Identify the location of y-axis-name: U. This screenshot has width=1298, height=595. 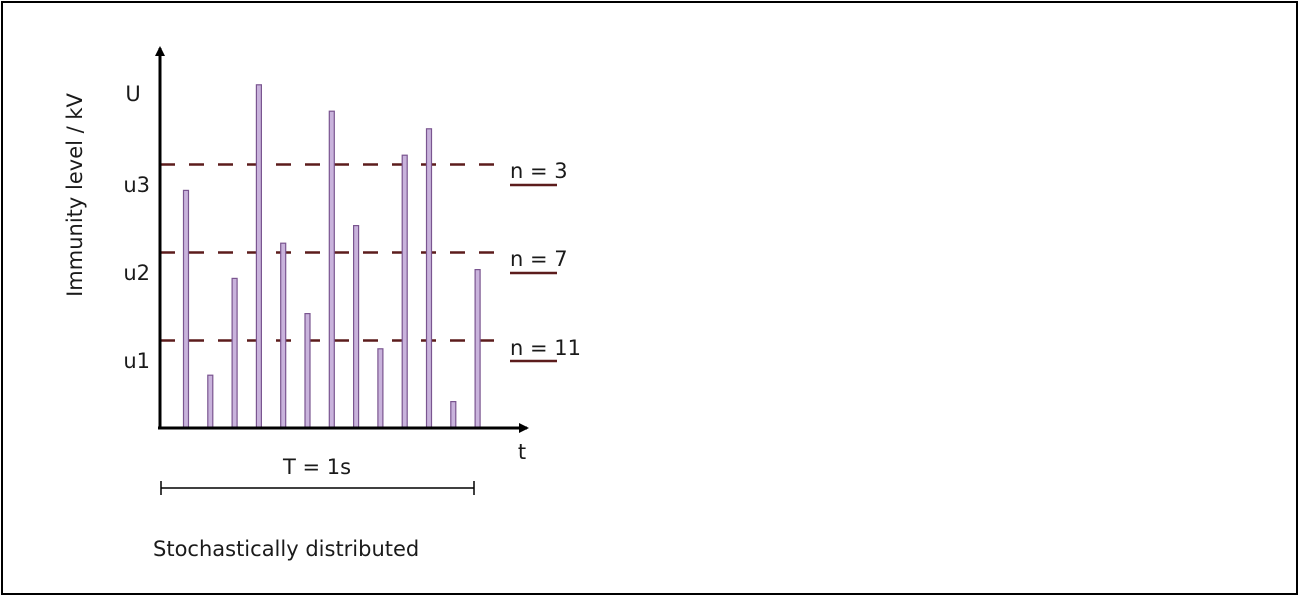
(132, 94).